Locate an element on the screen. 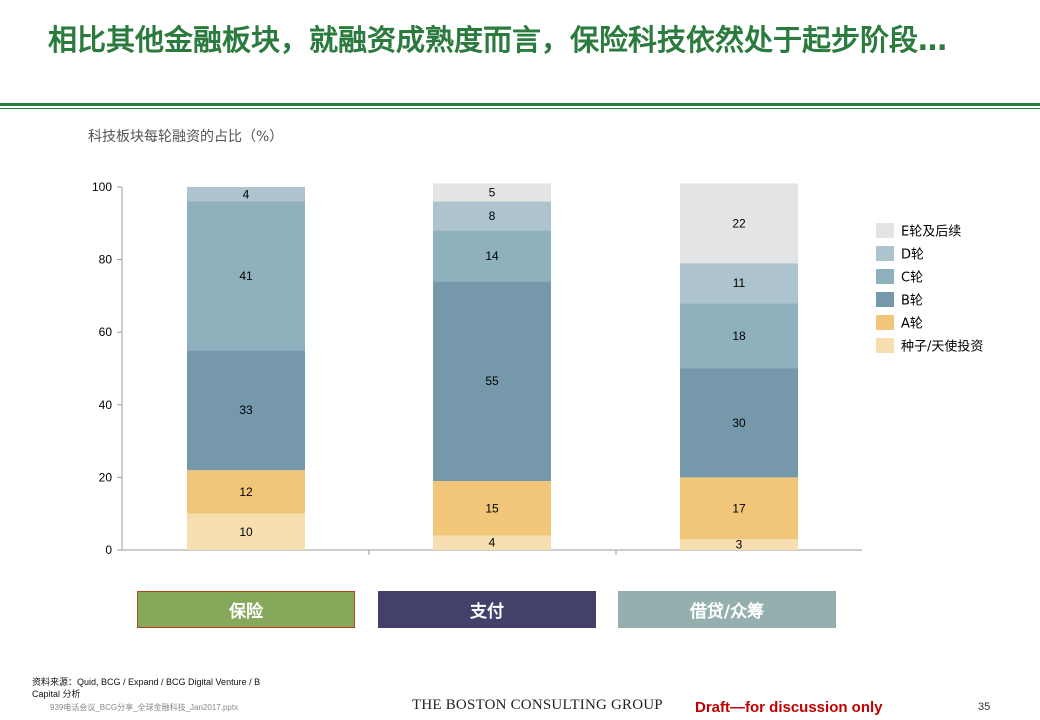 The height and width of the screenshot is (720, 1040). data-label: 30 is located at coordinates (739, 423).